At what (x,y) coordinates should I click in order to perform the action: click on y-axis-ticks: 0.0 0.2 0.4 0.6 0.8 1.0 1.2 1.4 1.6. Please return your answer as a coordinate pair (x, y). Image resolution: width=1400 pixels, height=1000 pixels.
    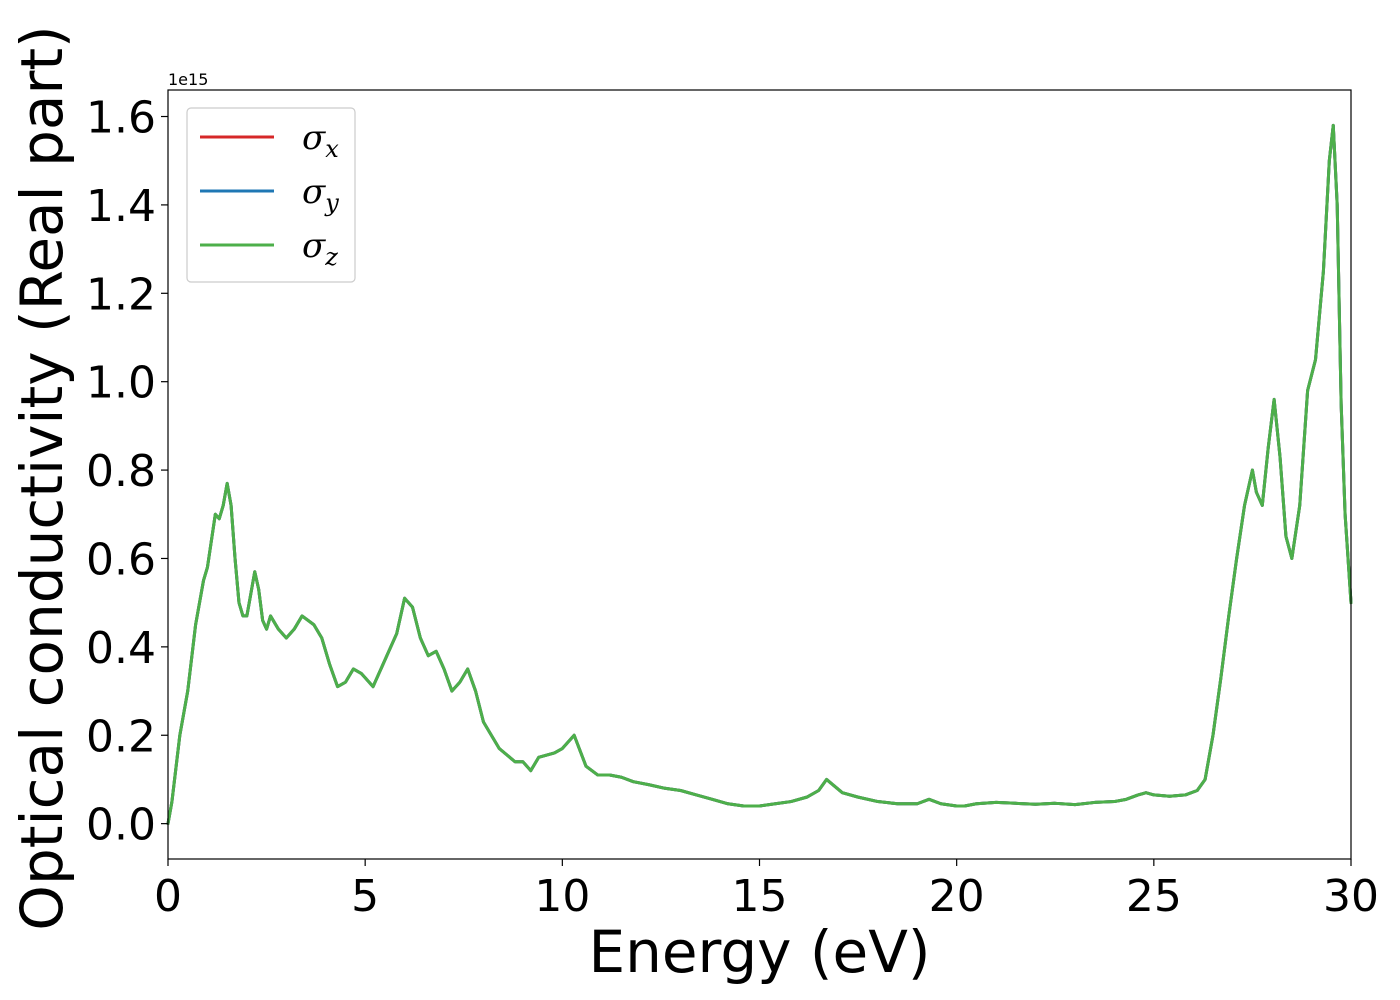
    Looking at the image, I should click on (127, 472).